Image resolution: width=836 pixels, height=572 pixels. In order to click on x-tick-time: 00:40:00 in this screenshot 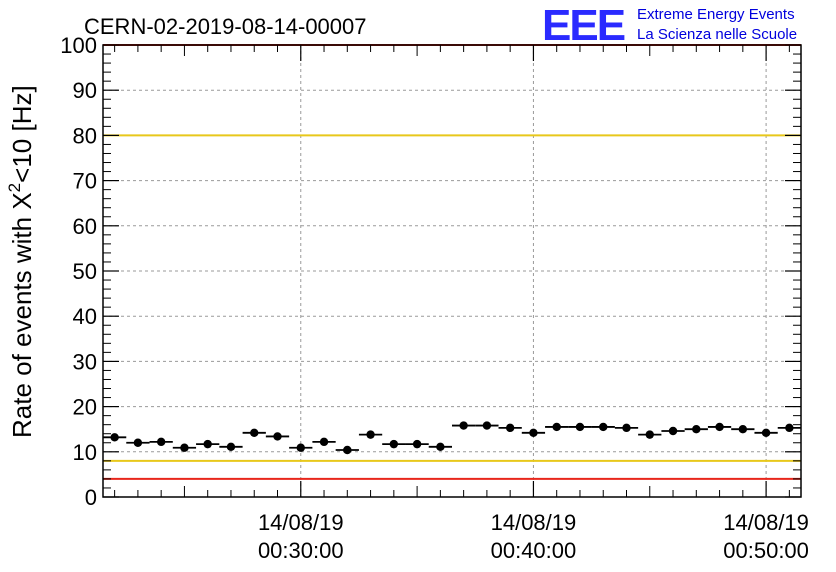, I will do `click(534, 550)`.